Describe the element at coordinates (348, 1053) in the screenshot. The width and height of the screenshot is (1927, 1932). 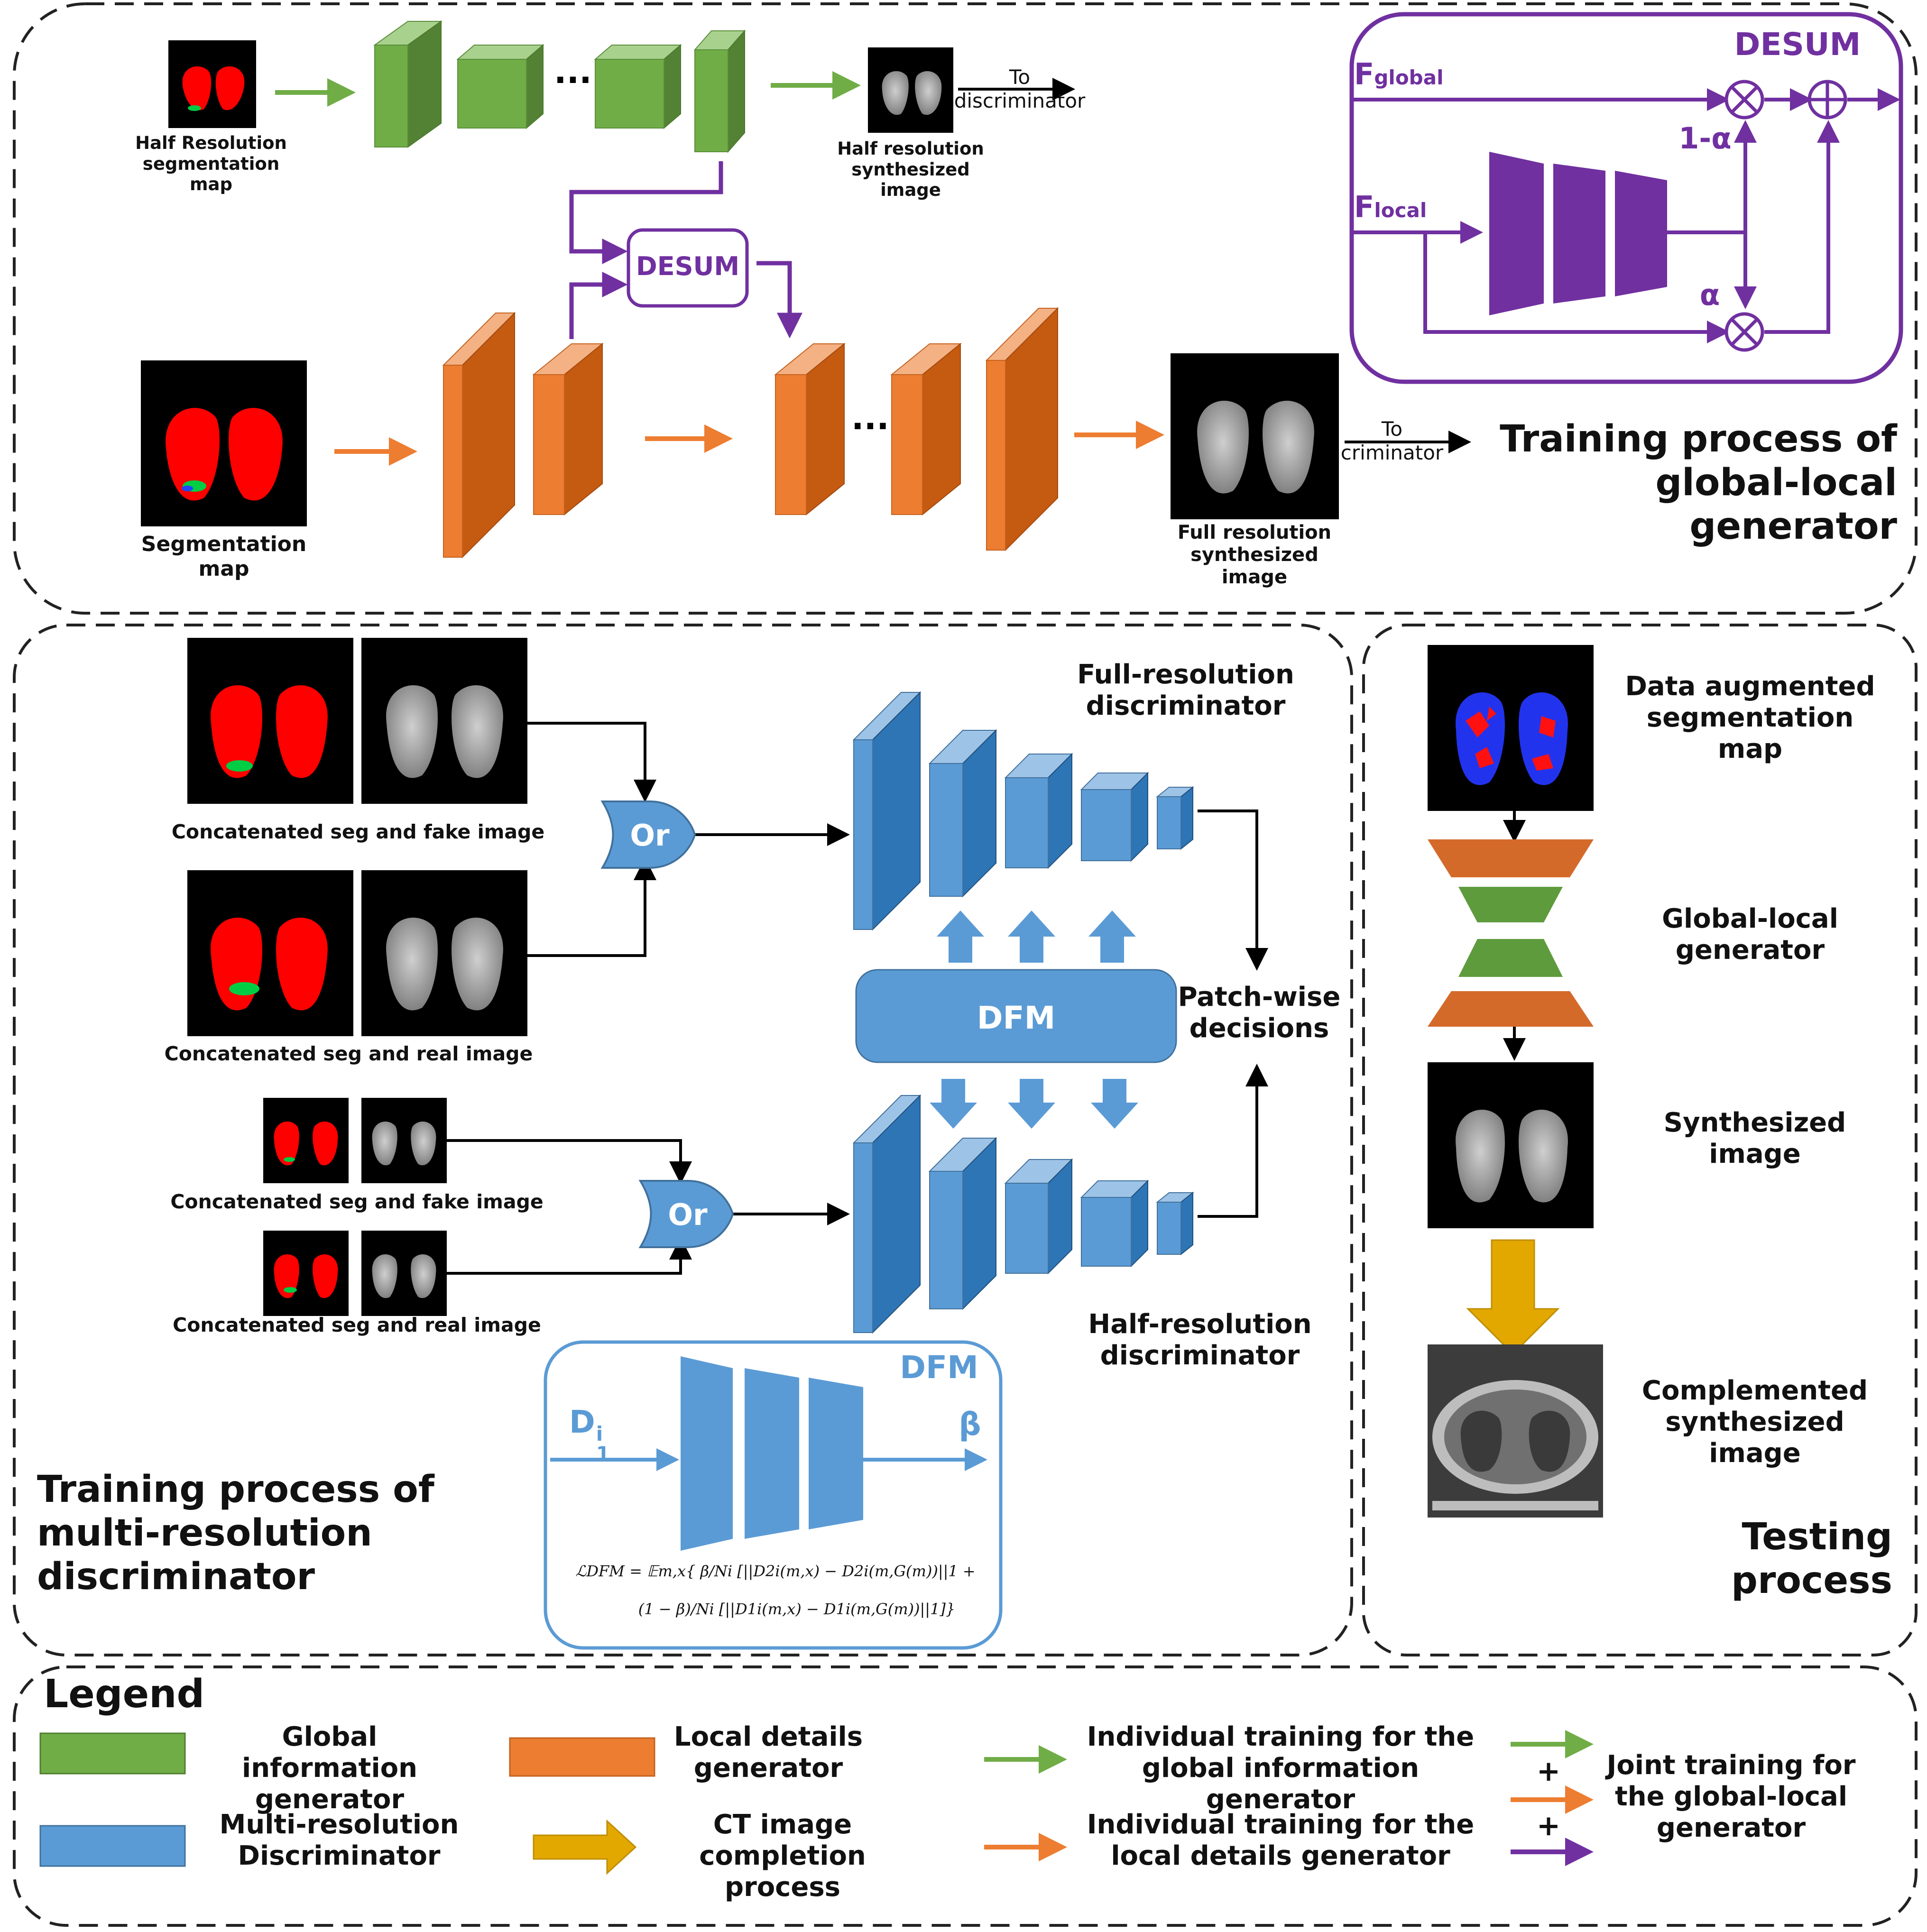
I see `full-real-pair-label: Concatenated seg and real image` at that location.